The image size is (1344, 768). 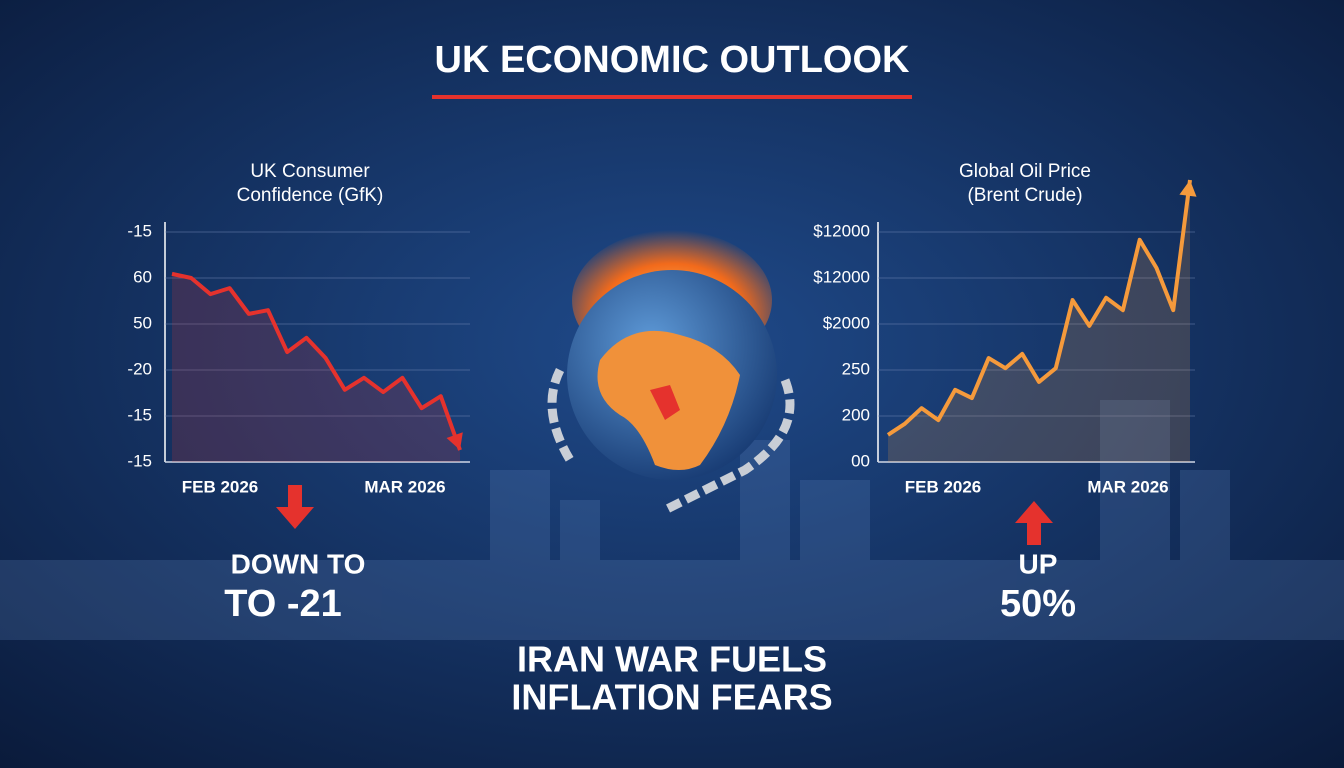 I want to click on title-underline, so click(x=672, y=97).